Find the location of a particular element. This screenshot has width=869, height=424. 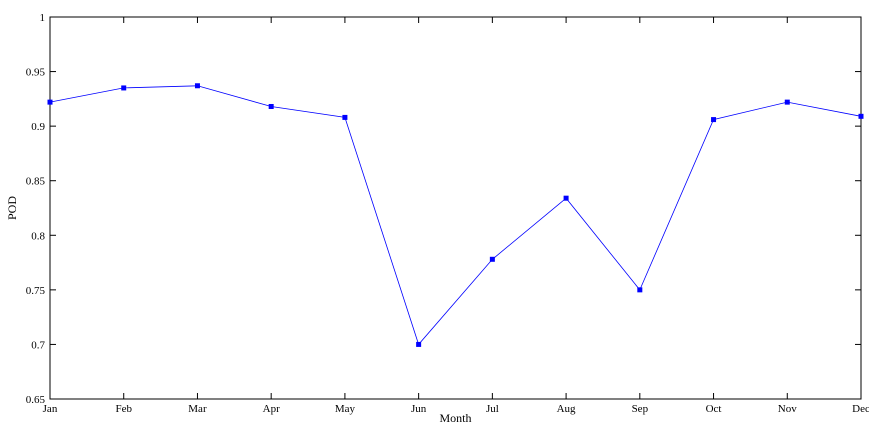

y-axis-label: POD is located at coordinates (12, 208).